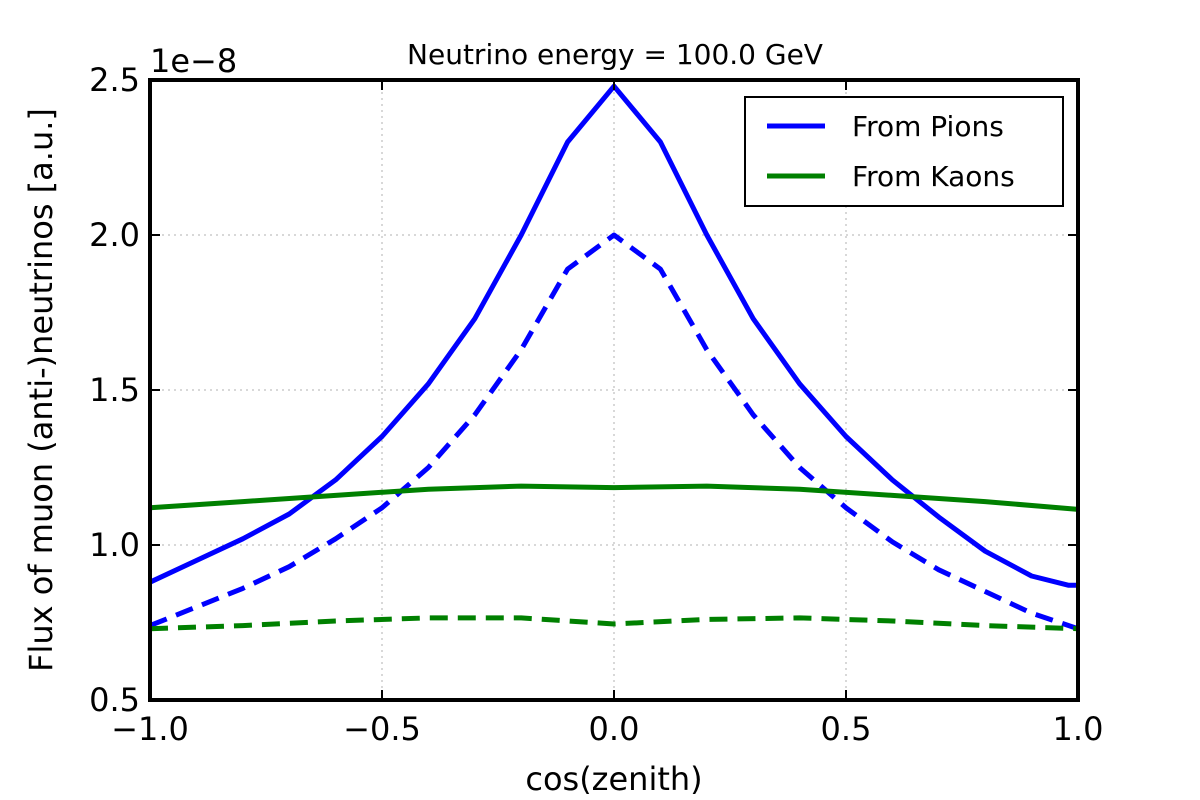 The image size is (1200, 800). Describe the element at coordinates (114, 390) in the screenshot. I see `y-tick-label: 1.5` at that location.